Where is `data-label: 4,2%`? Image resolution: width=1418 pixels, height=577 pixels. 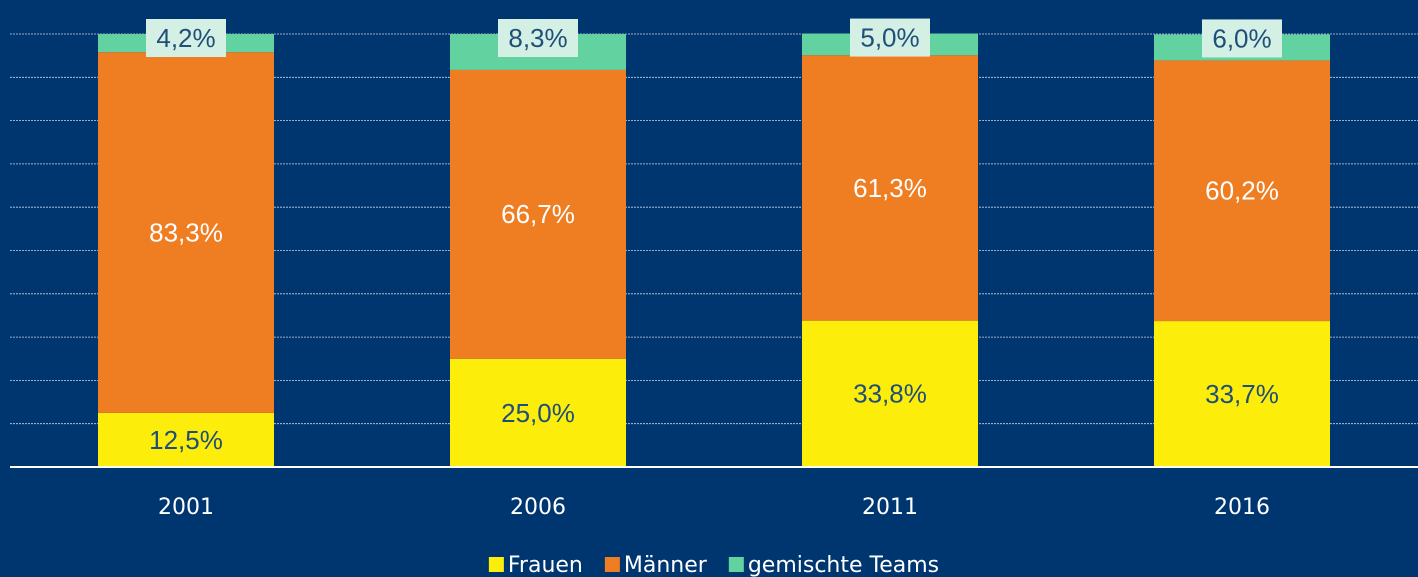
data-label: 4,2% is located at coordinates (185, 38).